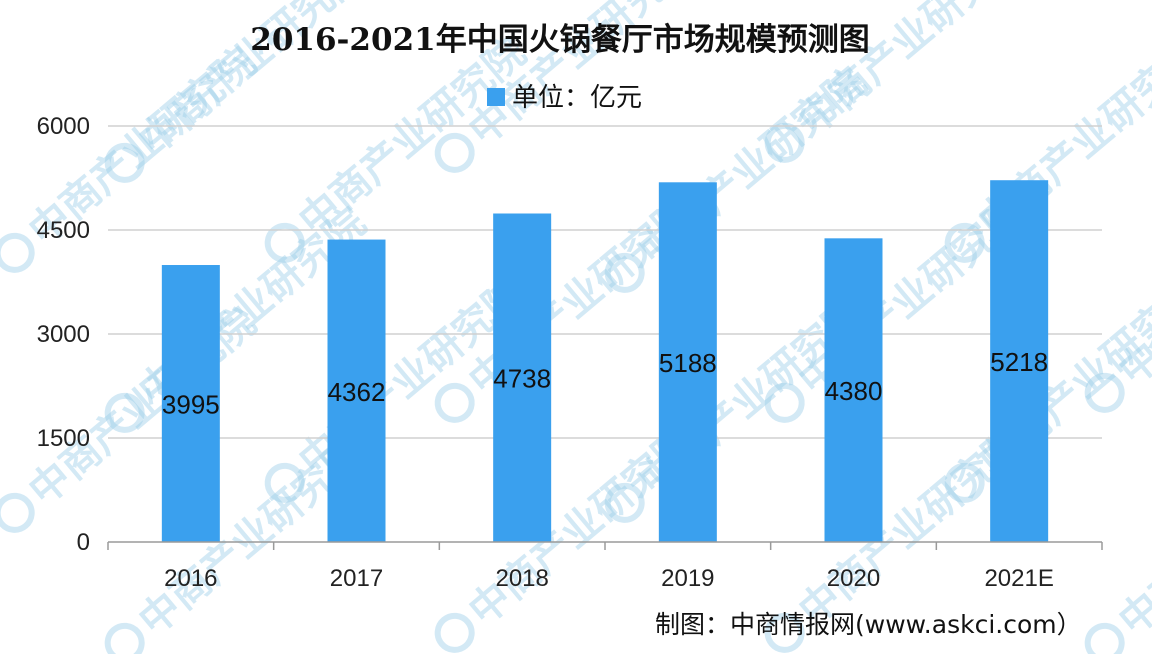  I want to click on legend: 单位：亿元, so click(564, 98).